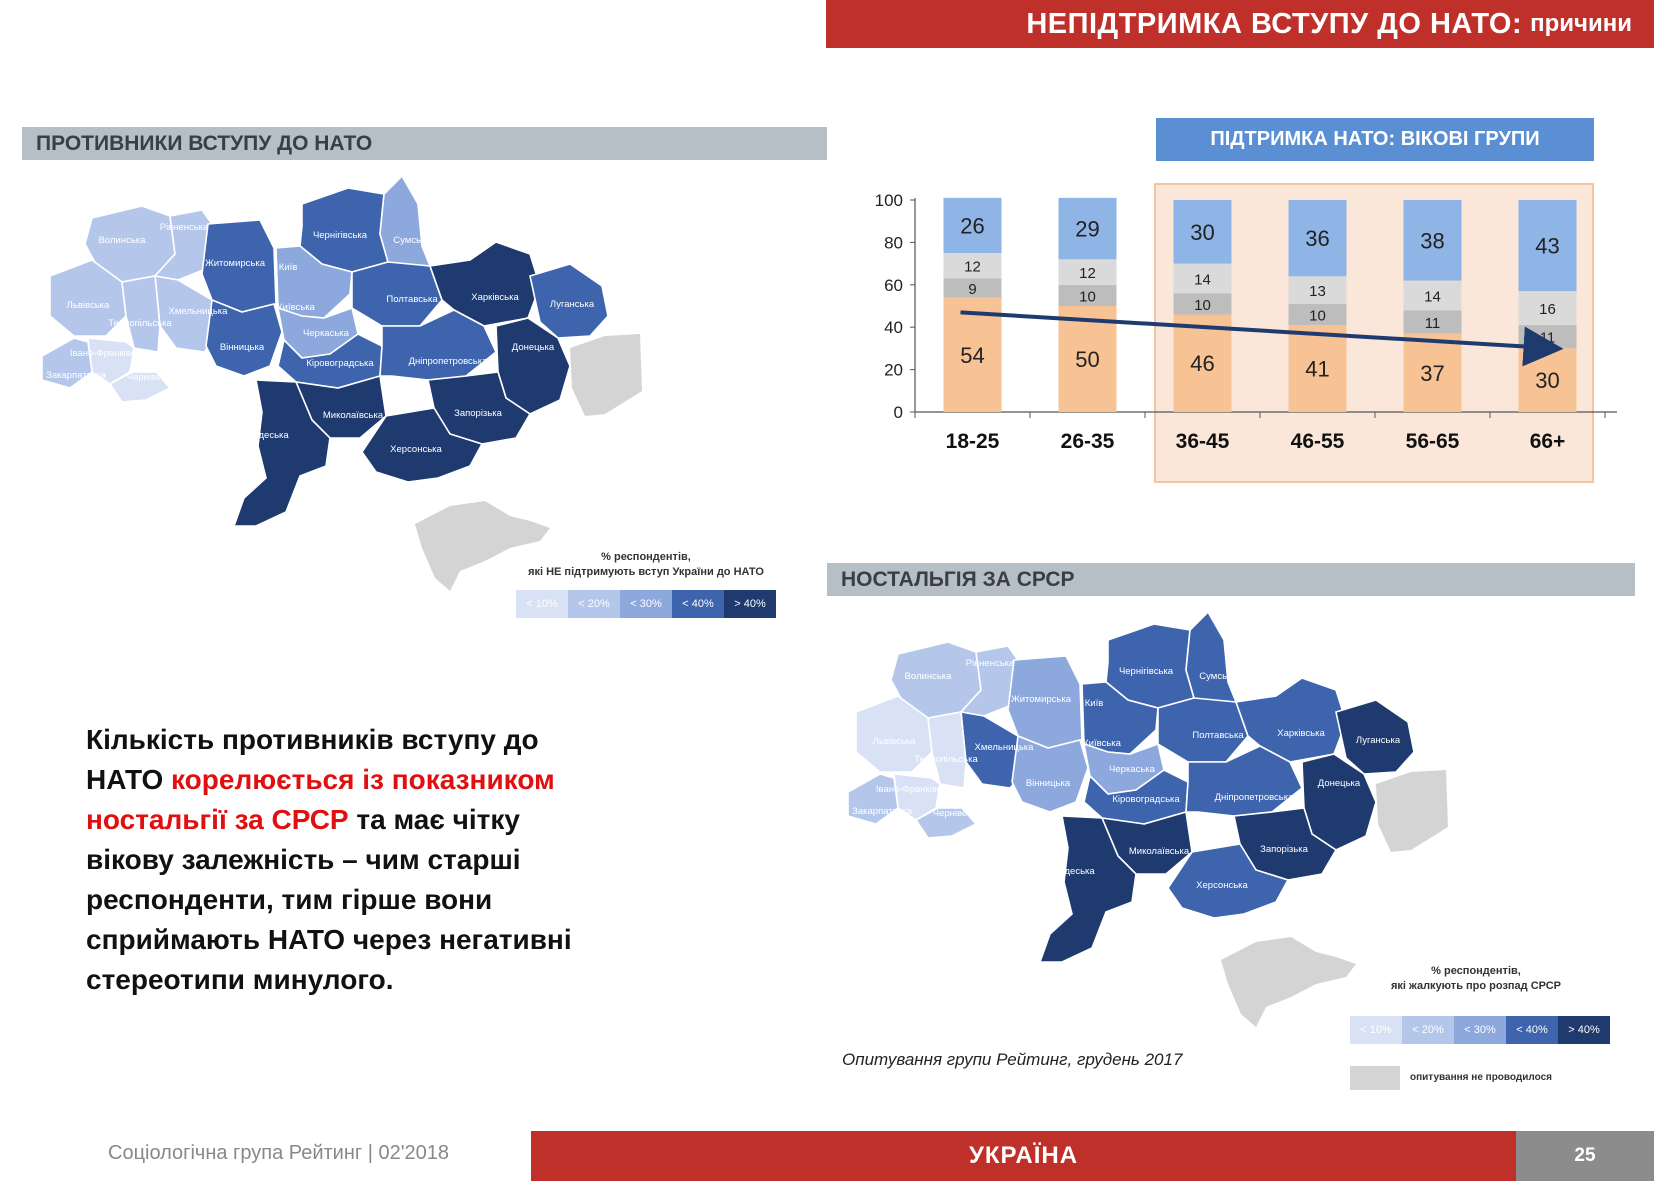 Image resolution: width=1654 pixels, height=1181 pixels. What do you see at coordinates (893, 327) in the screenshot?
I see `y-tick-label: 40` at bounding box center [893, 327].